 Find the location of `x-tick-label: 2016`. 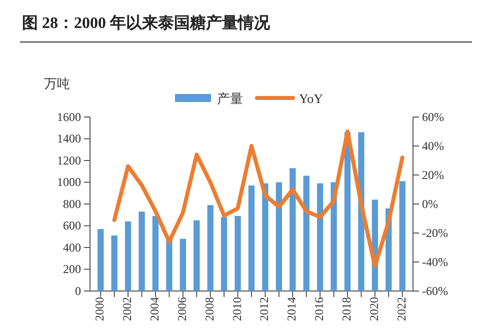

x-tick-label: 2016 is located at coordinates (319, 309).